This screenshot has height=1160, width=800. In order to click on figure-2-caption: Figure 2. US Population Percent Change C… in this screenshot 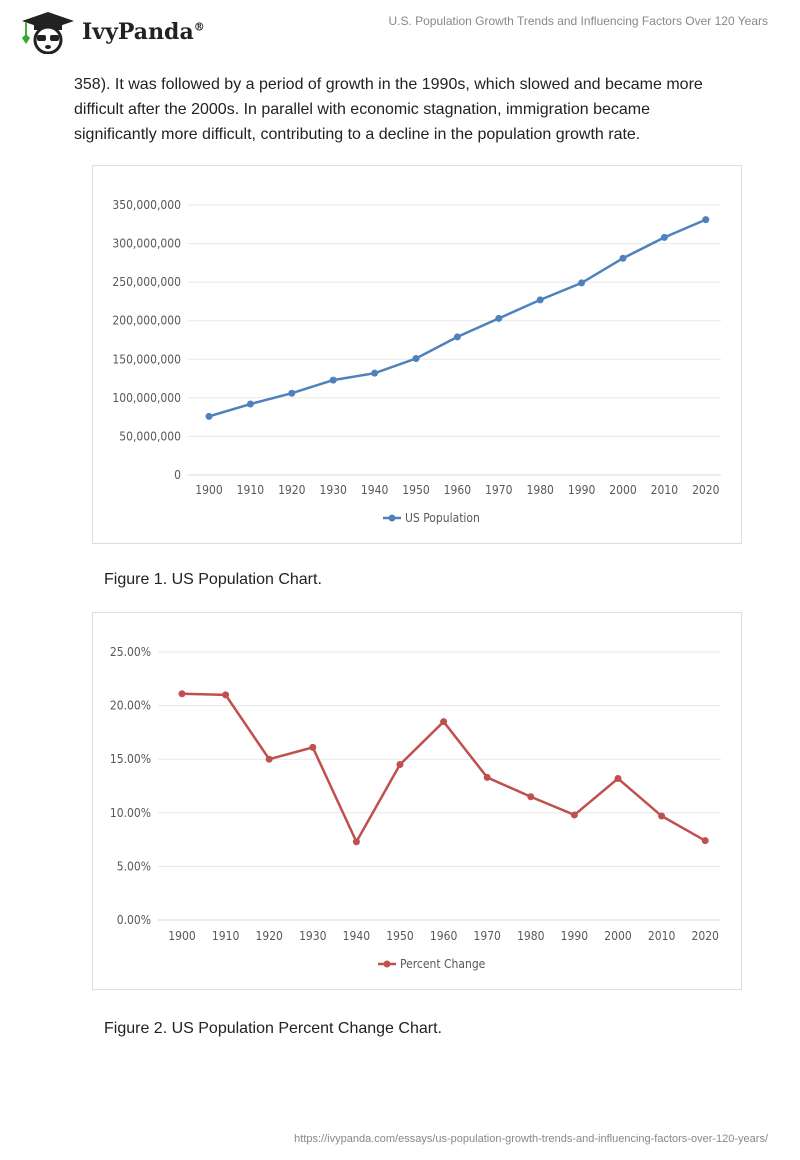, I will do `click(273, 1028)`.